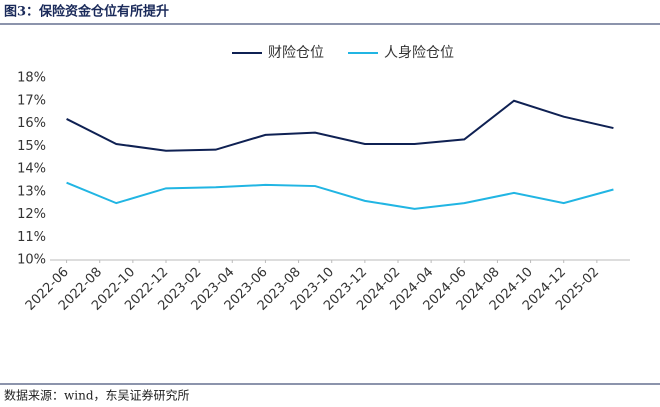 This screenshot has height=407, width=660. What do you see at coordinates (31, 260) in the screenshot?
I see `y-tick-label: 10%` at bounding box center [31, 260].